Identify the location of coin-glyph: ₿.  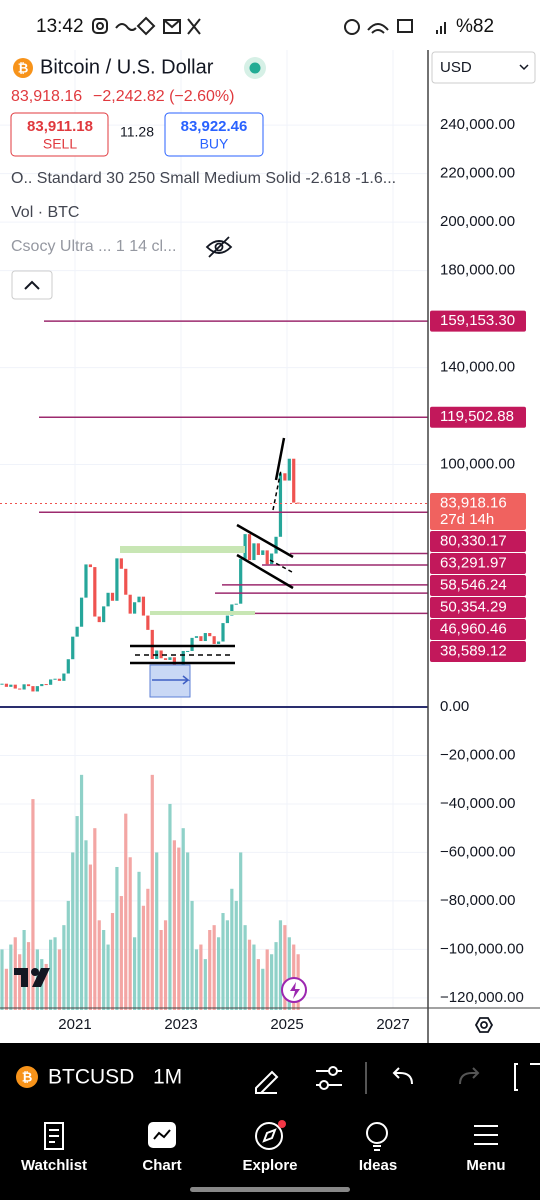
(23, 67).